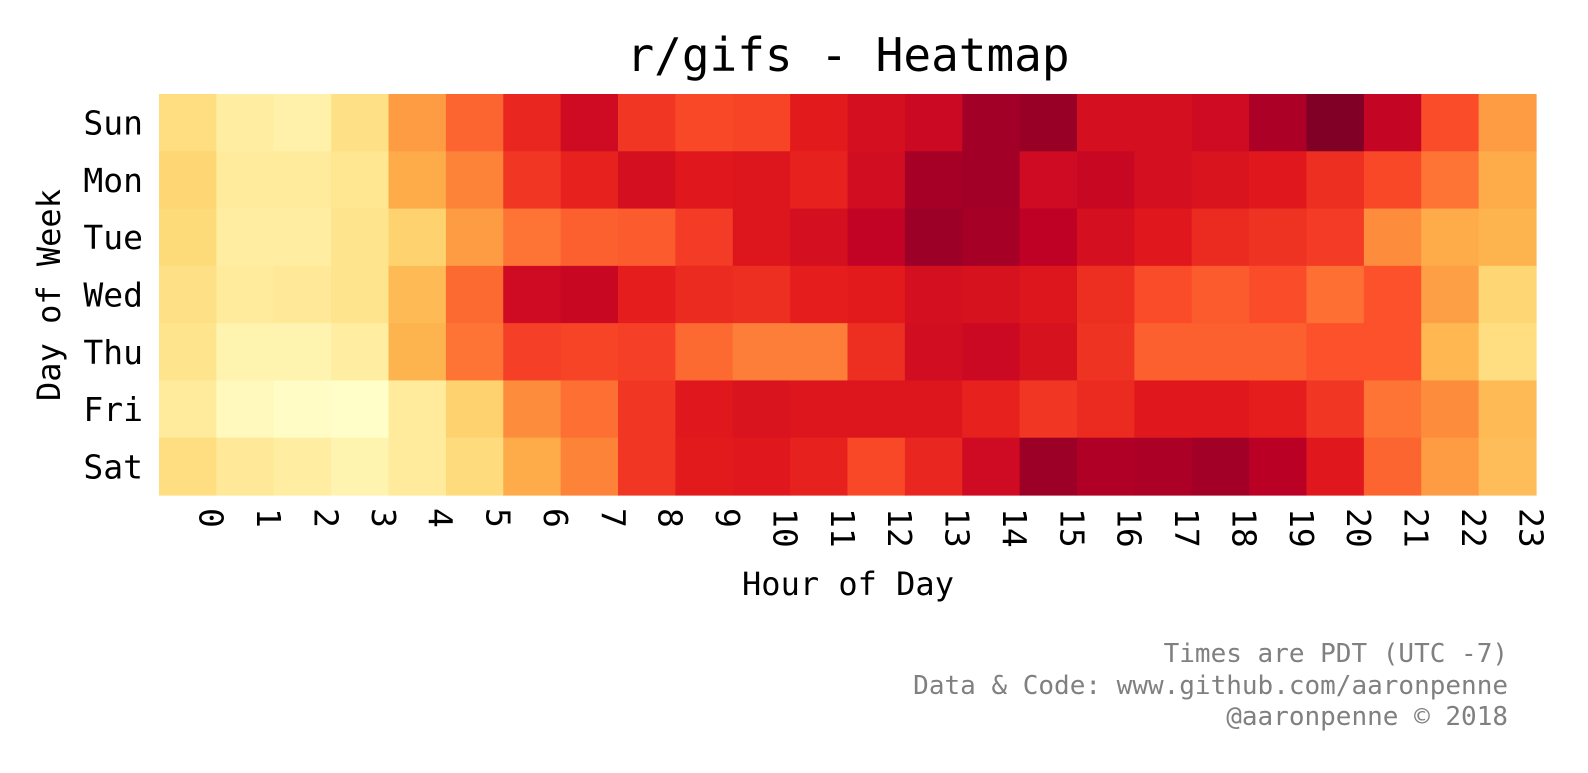 The height and width of the screenshot is (773, 1588). I want to click on x-tick-23: 23, so click(1530, 528).